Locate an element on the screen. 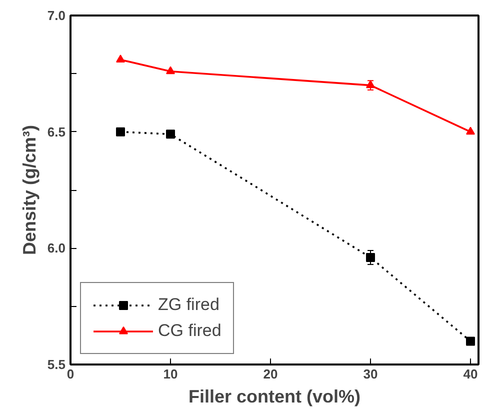 This screenshot has height=409, width=490. y-axis-title: Density (g/cm³) is located at coordinates (29, 190).